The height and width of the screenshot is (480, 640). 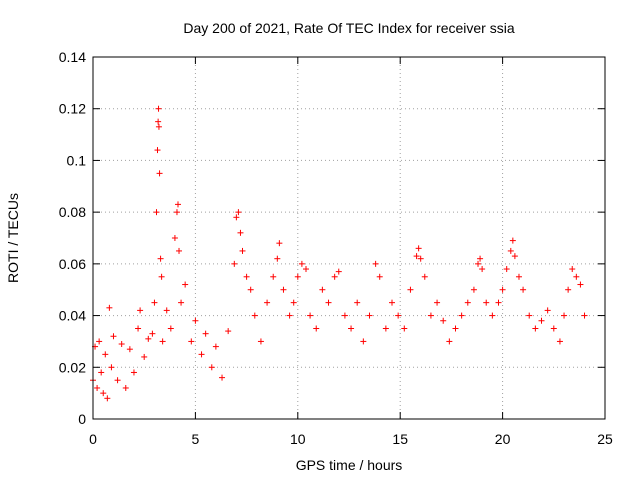 I want to click on x-tick-label: 25, so click(x=605, y=439).